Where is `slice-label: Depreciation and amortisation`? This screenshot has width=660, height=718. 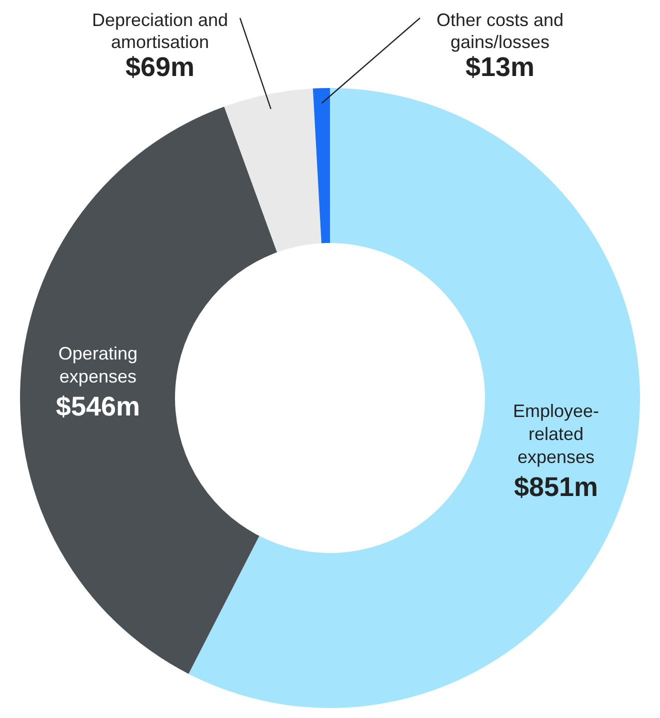 slice-label: Depreciation and amortisation is located at coordinates (160, 31).